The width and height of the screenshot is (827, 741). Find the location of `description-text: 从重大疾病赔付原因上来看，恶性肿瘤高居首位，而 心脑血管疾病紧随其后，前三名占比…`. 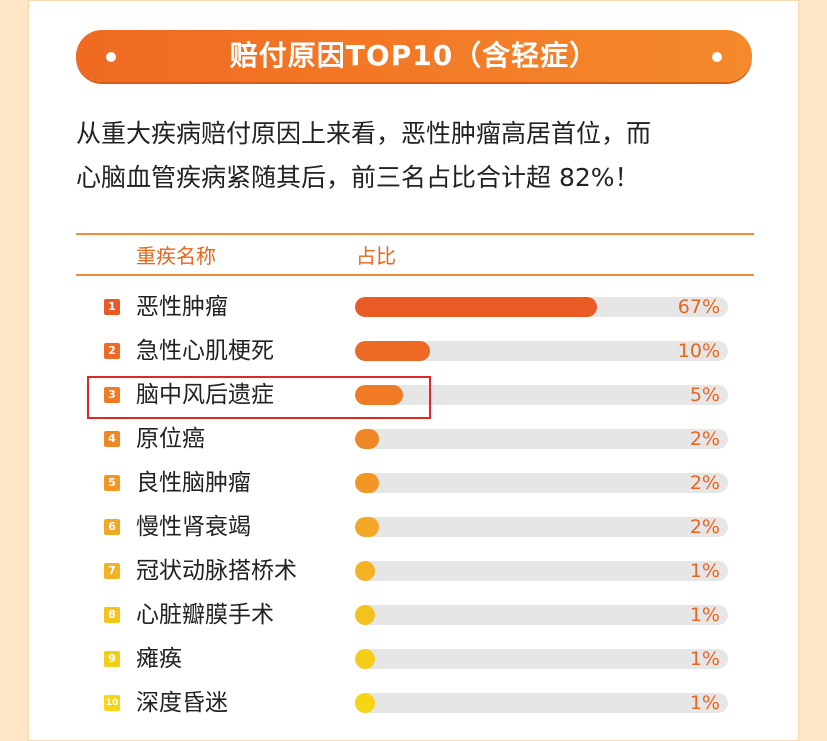

description-text: 从重大疾病赔付原因上来看，恶性肿瘤高居首位，而 心脑血管疾病紧随其后，前三名占比… is located at coordinates (421, 156).